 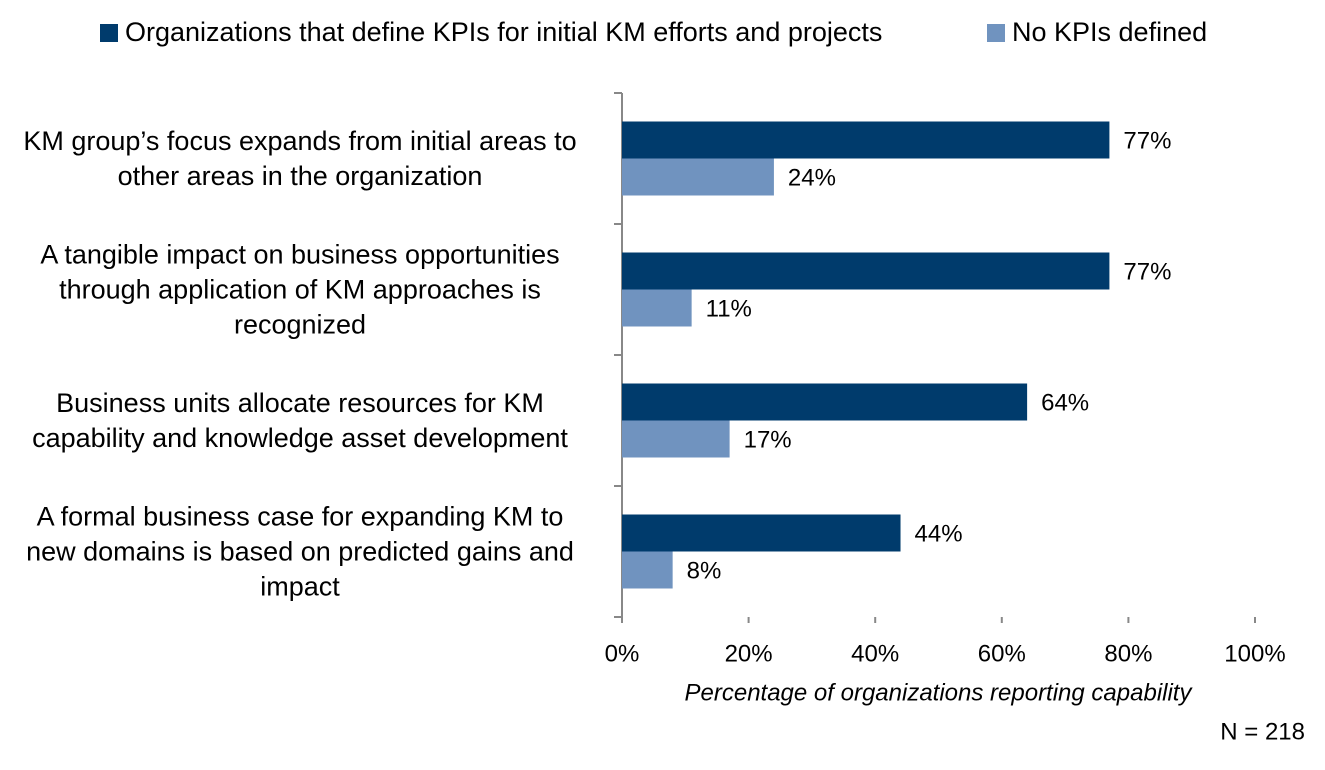 What do you see at coordinates (1262, 731) in the screenshot?
I see `annotation: N = 218` at bounding box center [1262, 731].